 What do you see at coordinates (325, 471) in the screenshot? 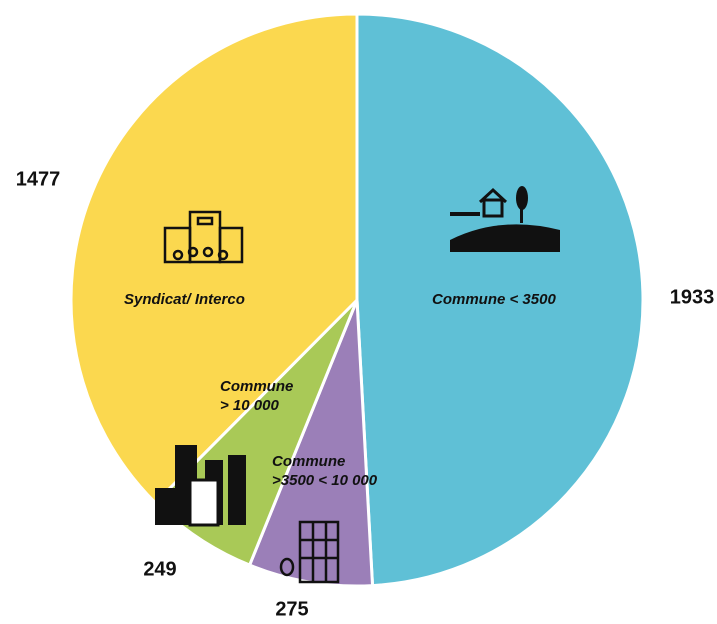
I see `slice-label: Commune >3500 < 10 000` at bounding box center [325, 471].